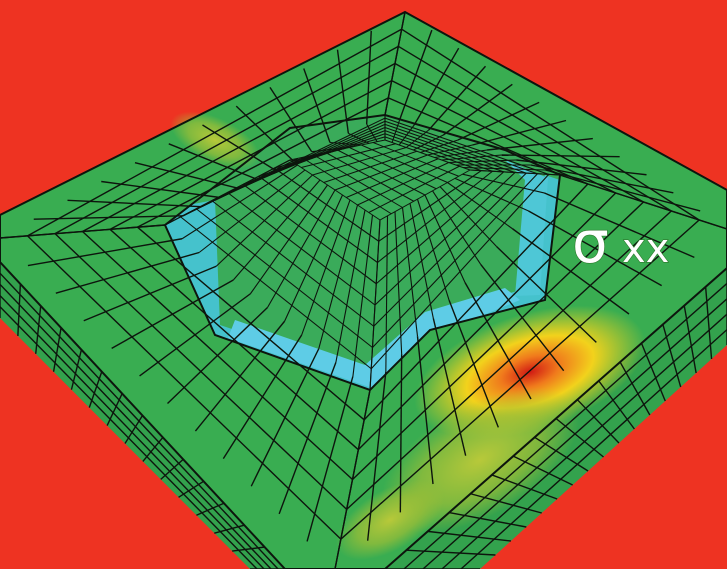  What do you see at coordinates (390, 520) in the screenshot?
I see `stress-olive-zone-front` at bounding box center [390, 520].